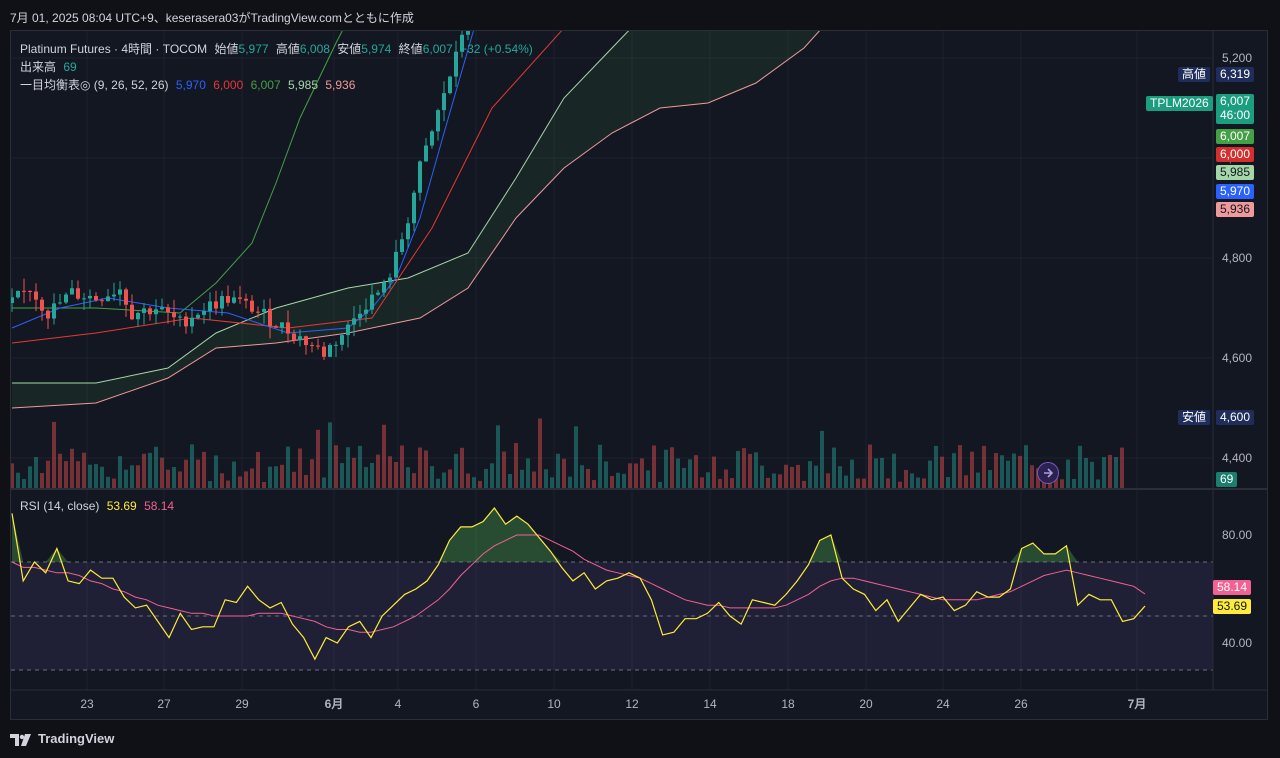 Image resolution: width=1280 pixels, height=758 pixels. I want to click on tradingview-brand: TradingView, so click(62, 738).